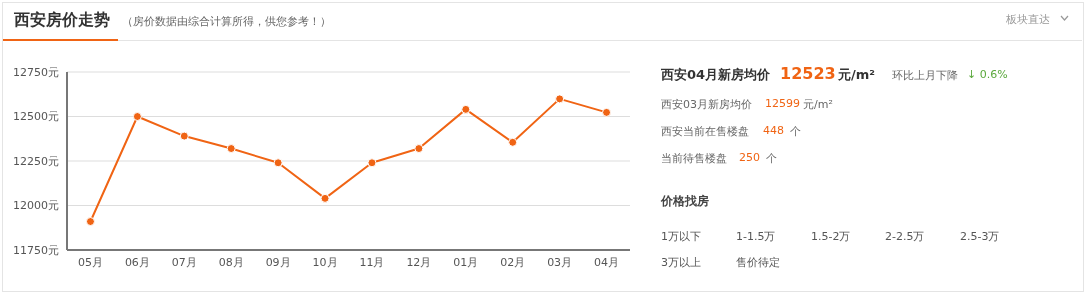 The height and width of the screenshot is (295, 1086). Describe the element at coordinates (758, 262) in the screenshot. I see `text: 售价待定` at that location.